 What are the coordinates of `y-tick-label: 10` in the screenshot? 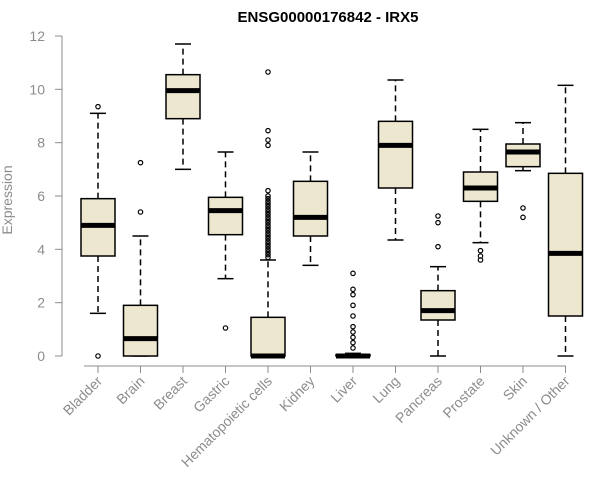 It's located at (37, 89).